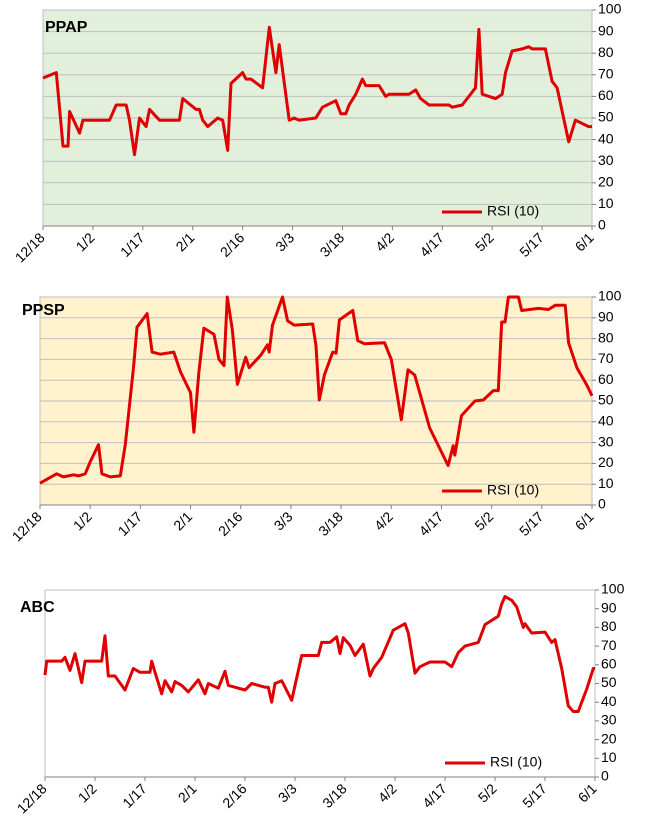 The height and width of the screenshot is (829, 649). I want to click on chart-title: ABC, so click(37, 607).